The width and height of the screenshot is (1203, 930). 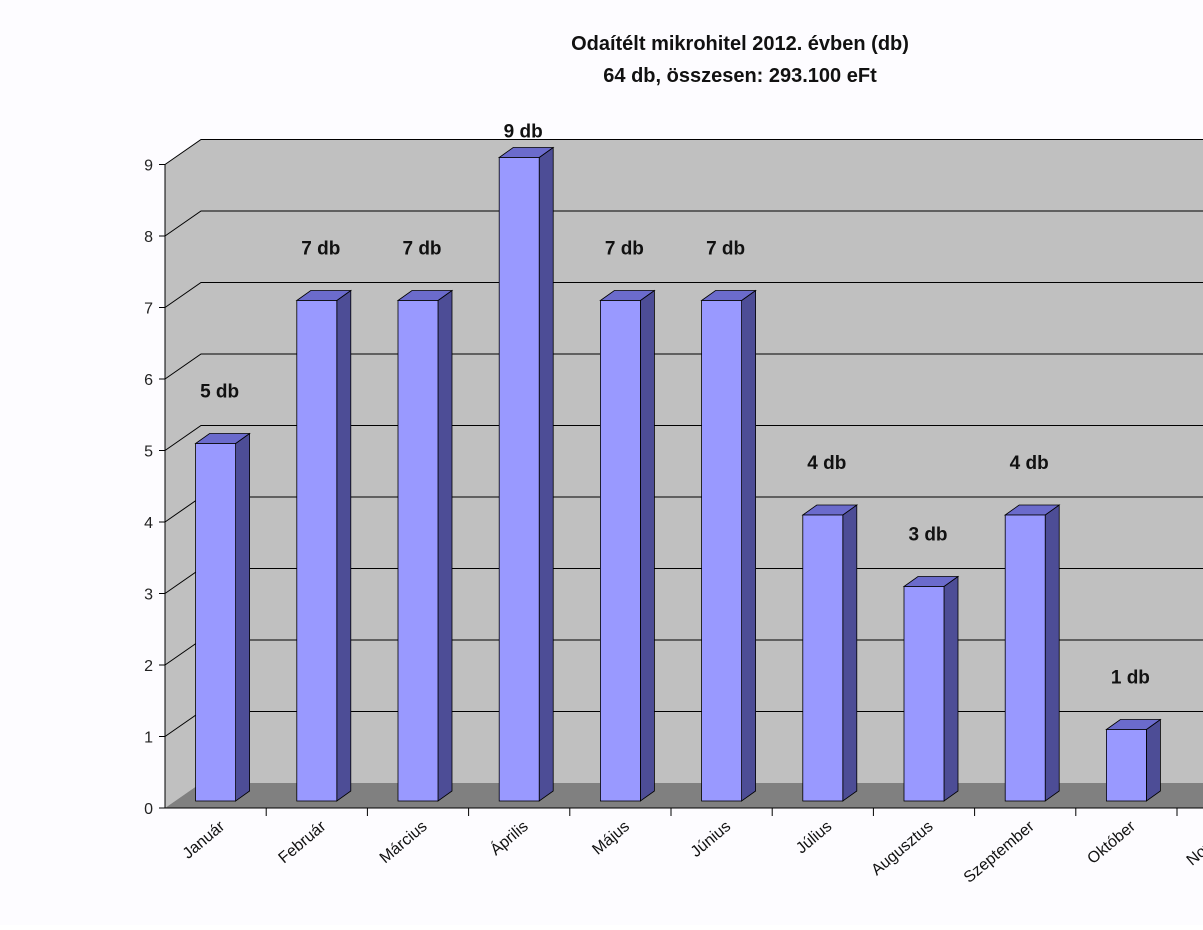 I want to click on y-tick-label: 2, so click(x=148, y=666).